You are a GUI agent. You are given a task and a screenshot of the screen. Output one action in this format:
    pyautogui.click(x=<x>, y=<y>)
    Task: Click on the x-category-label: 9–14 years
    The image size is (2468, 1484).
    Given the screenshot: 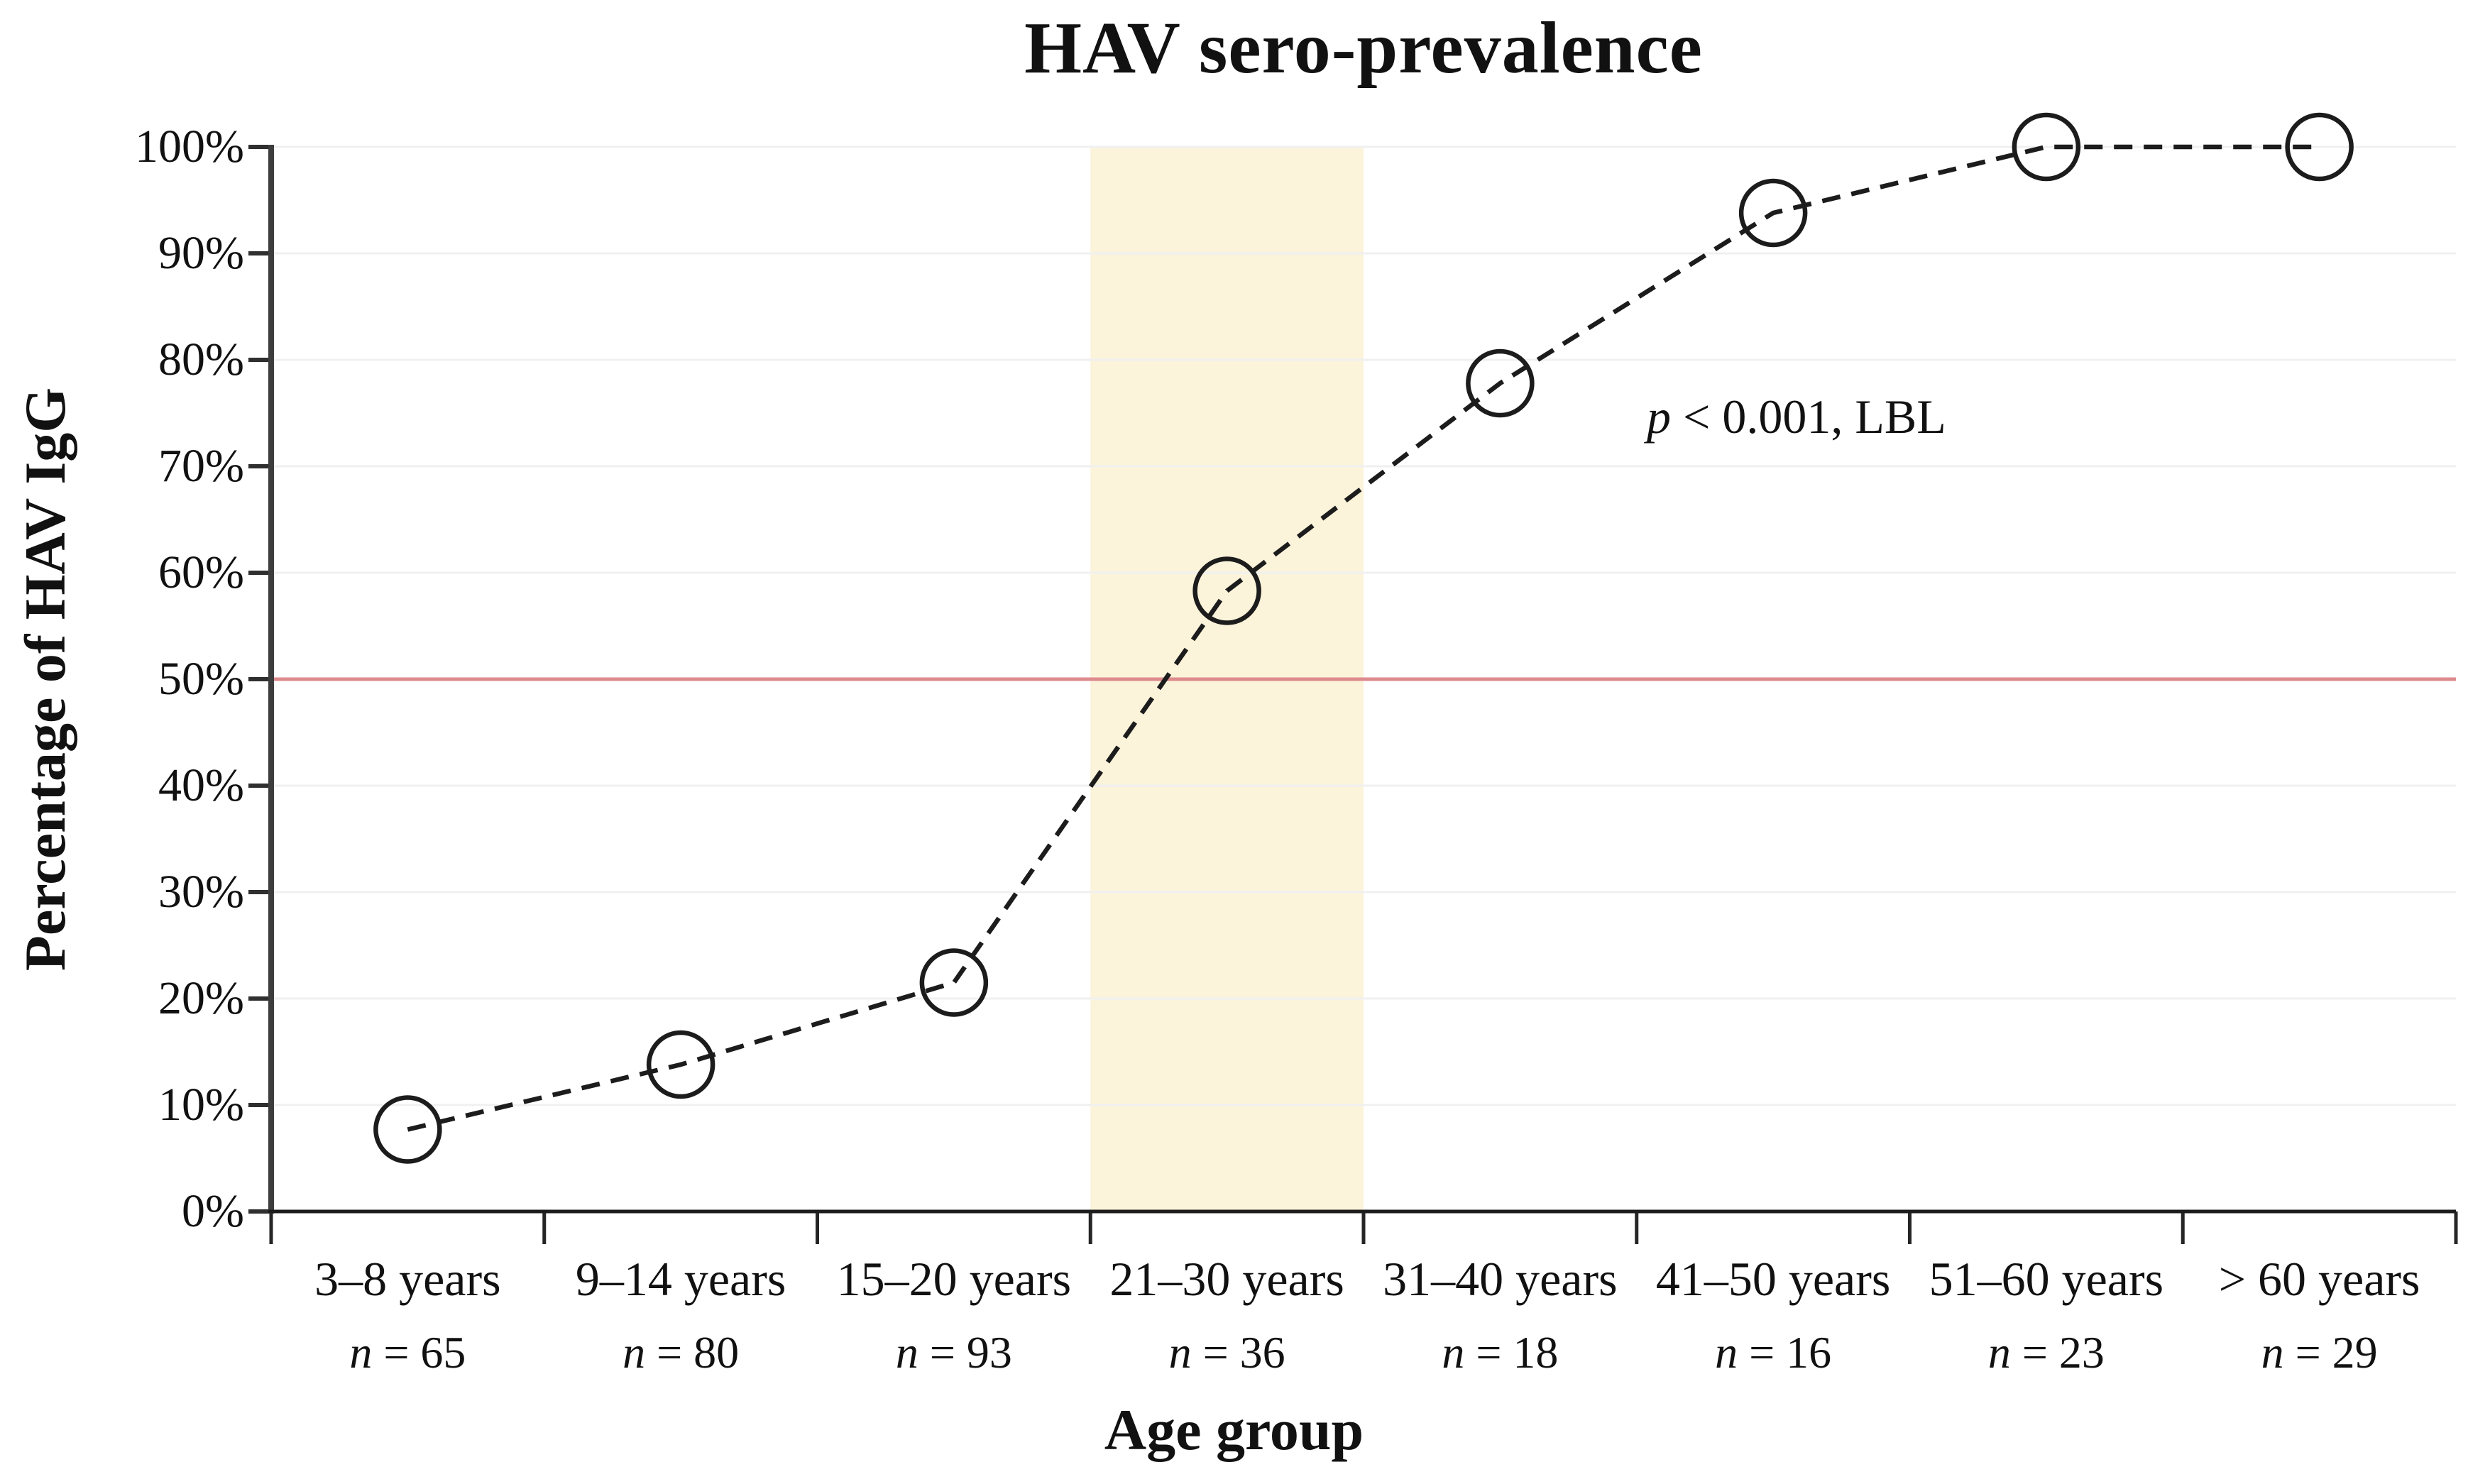 What is the action you would take?
    pyautogui.click(x=680, y=1279)
    